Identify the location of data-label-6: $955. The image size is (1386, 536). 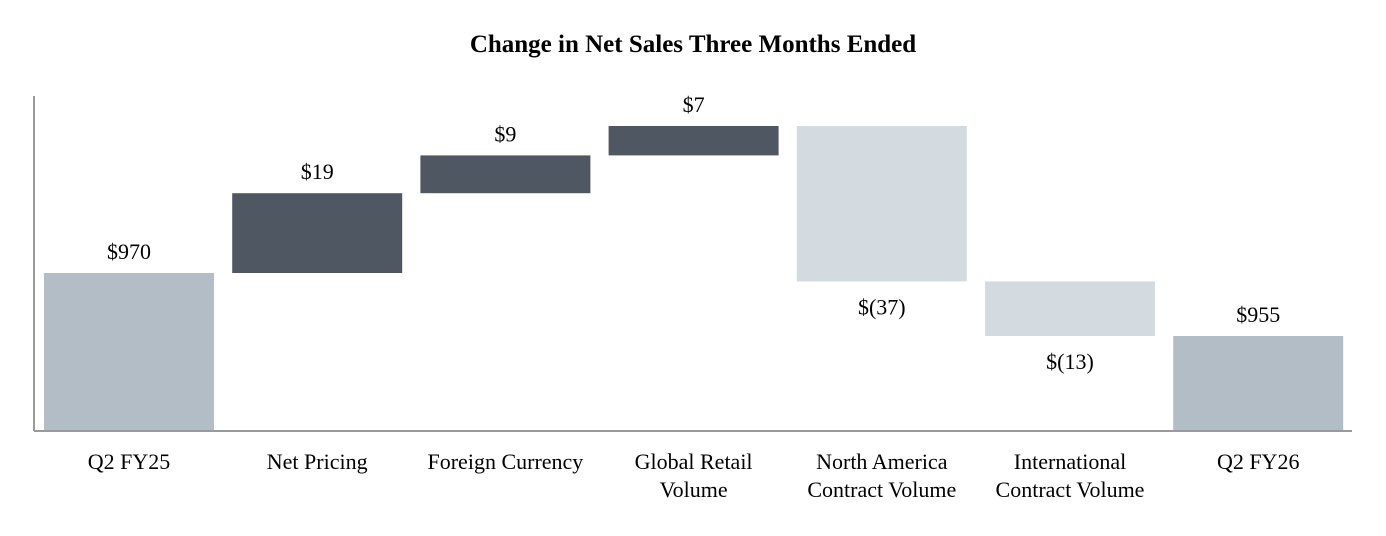
(1258, 314).